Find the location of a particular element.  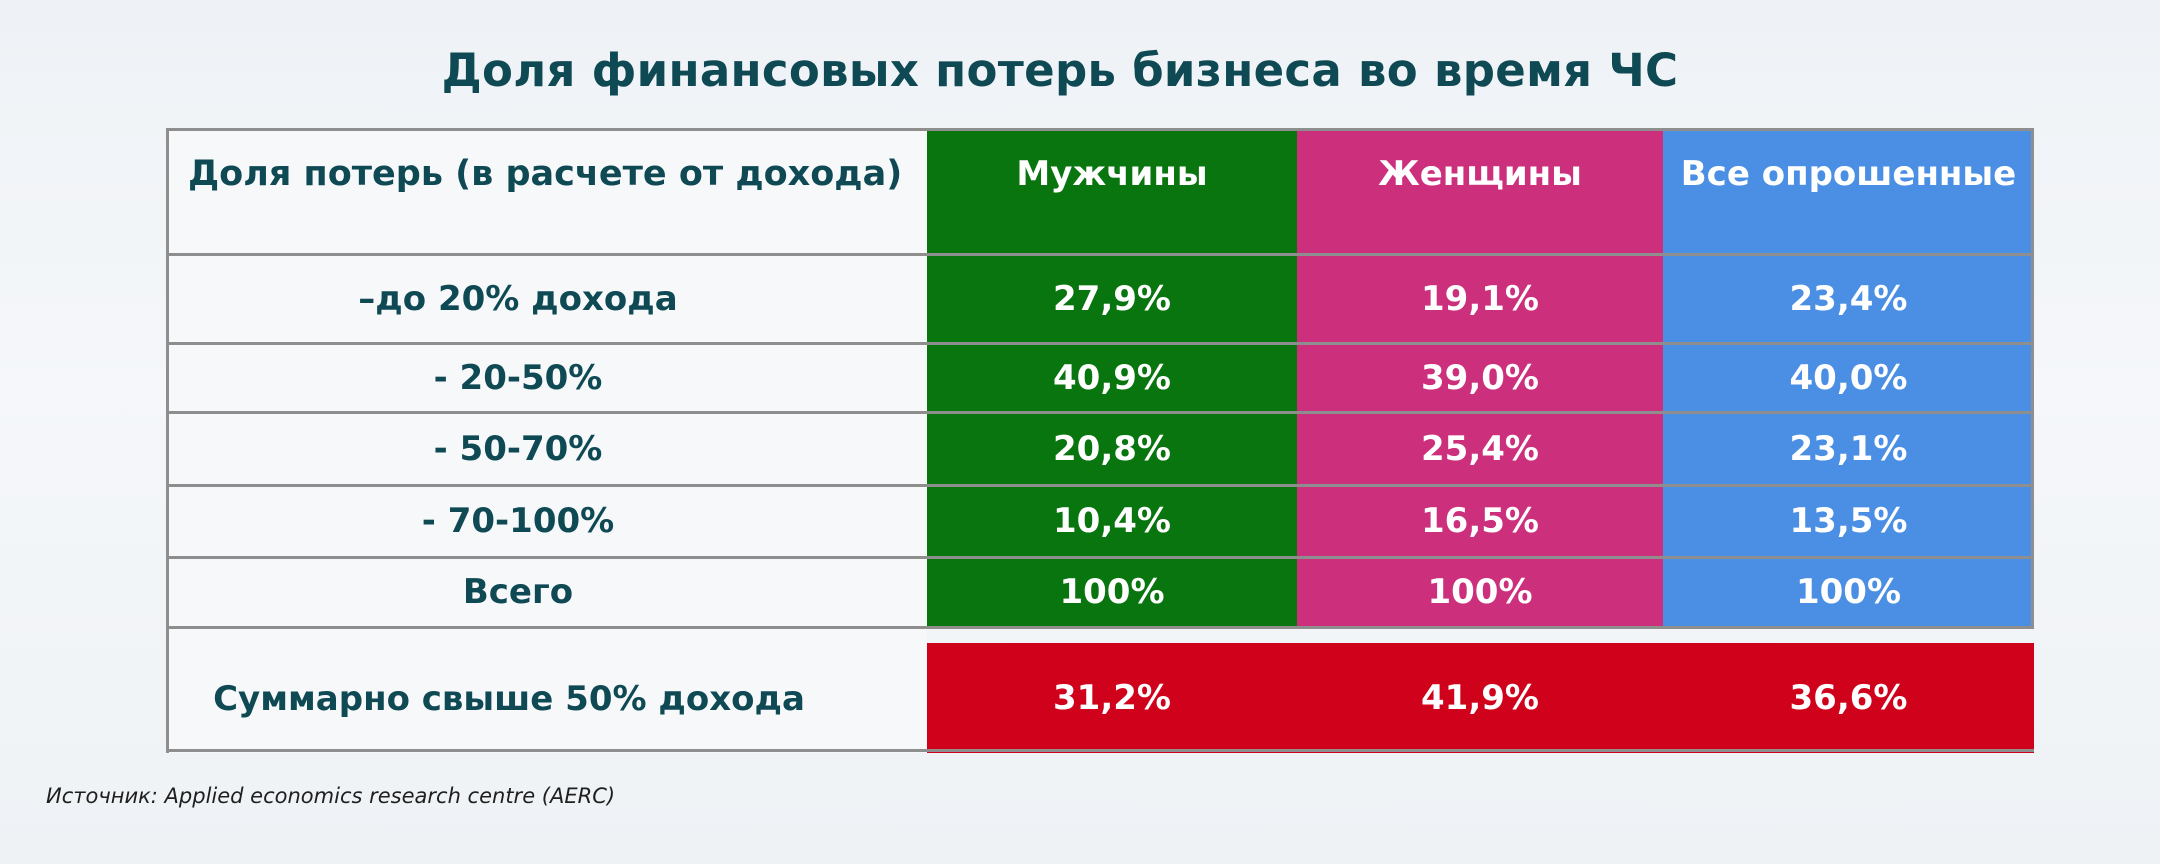

row-label: - 20-50% is located at coordinates (518, 377).